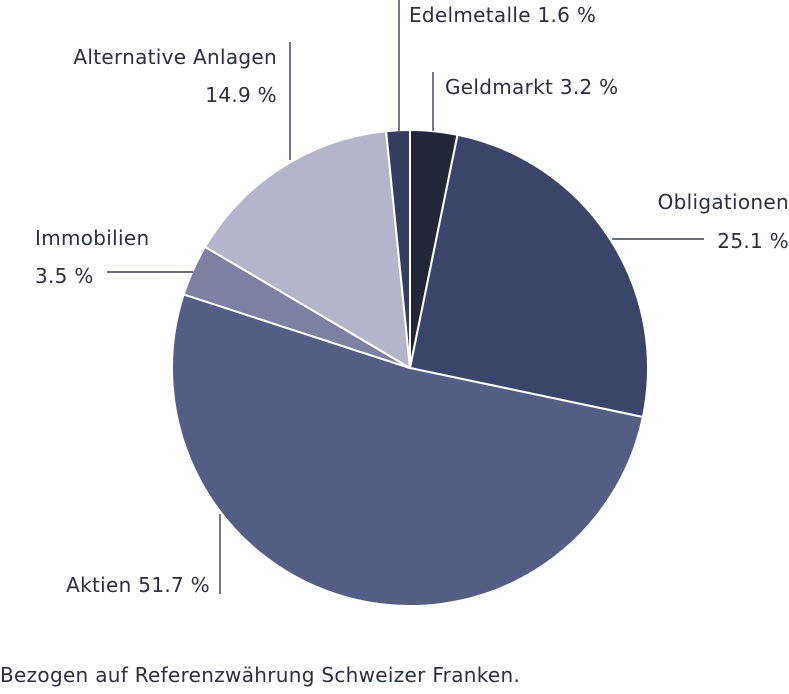 The height and width of the screenshot is (694, 789). What do you see at coordinates (753, 241) in the screenshot?
I see `label-obligationen-value: 25.1 %` at bounding box center [753, 241].